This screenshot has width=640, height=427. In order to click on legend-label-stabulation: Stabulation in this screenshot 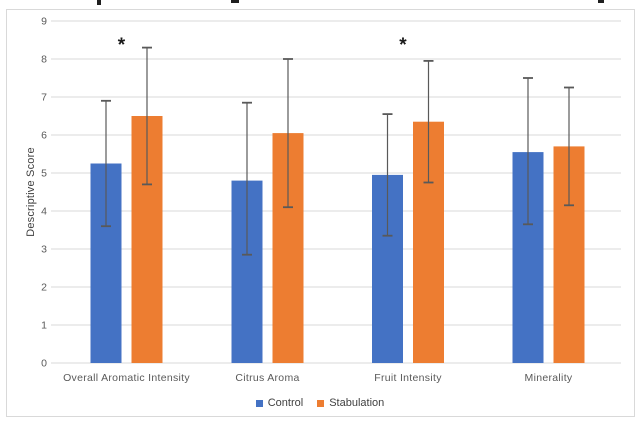, I will do `click(357, 403)`.